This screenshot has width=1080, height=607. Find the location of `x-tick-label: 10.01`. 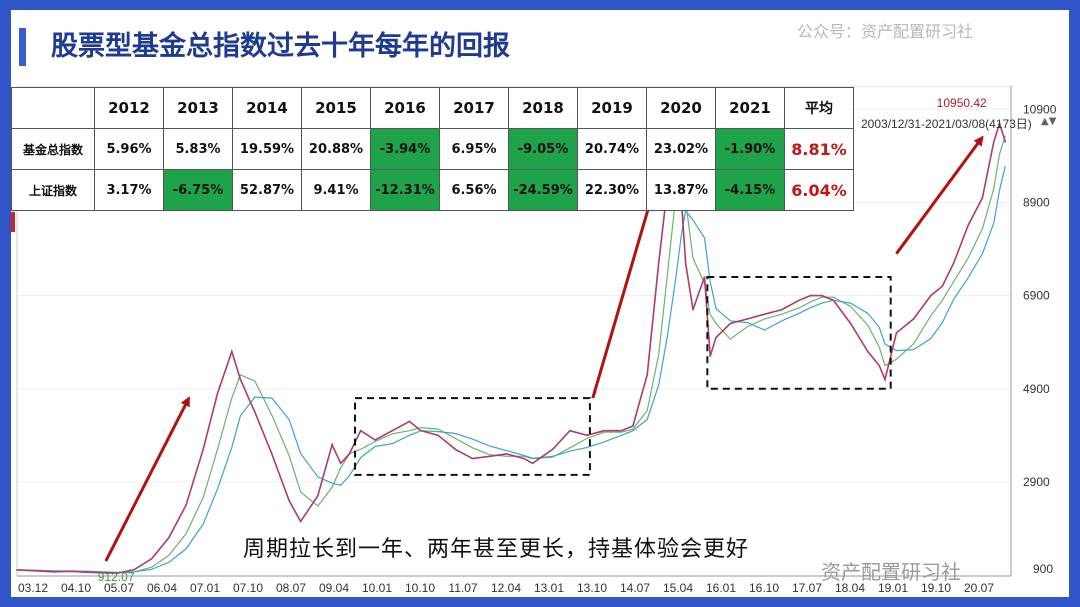

x-tick-label: 10.01 is located at coordinates (377, 588).